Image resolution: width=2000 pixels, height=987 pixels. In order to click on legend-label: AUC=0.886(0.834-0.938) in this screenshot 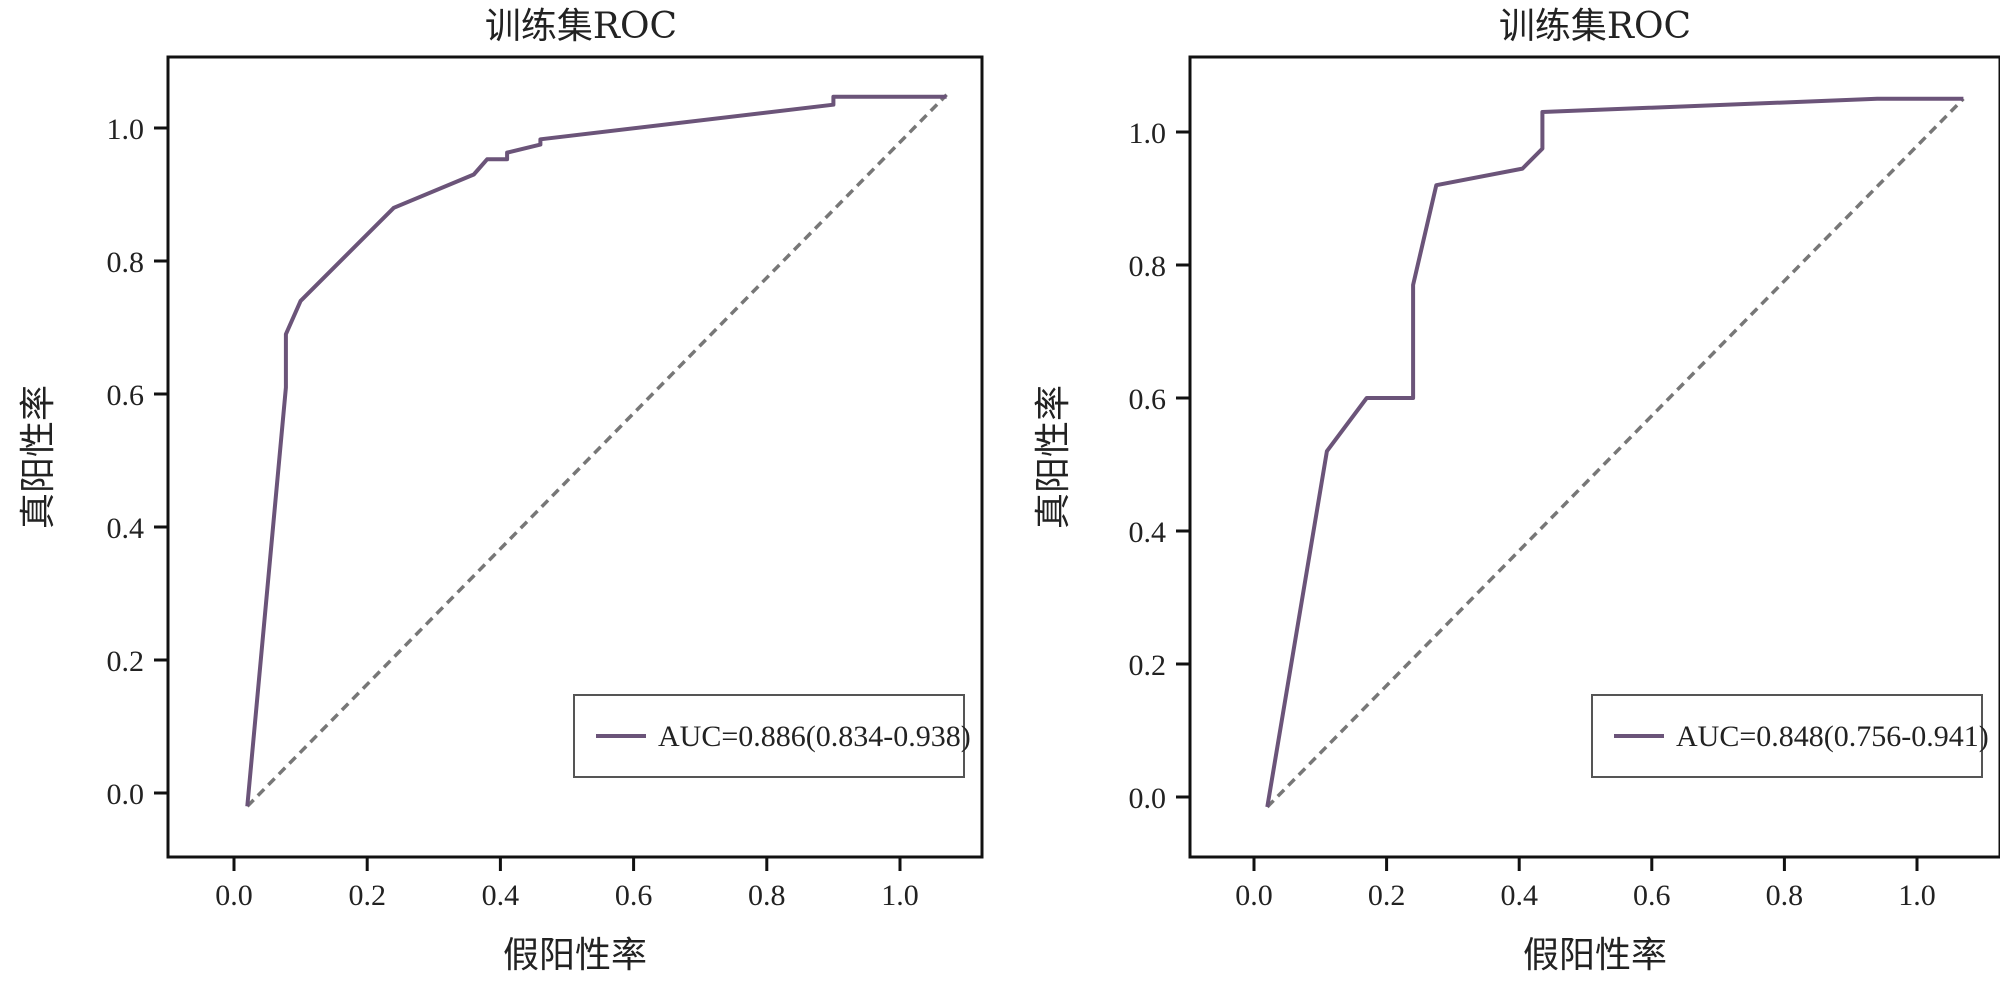, I will do `click(814, 736)`.